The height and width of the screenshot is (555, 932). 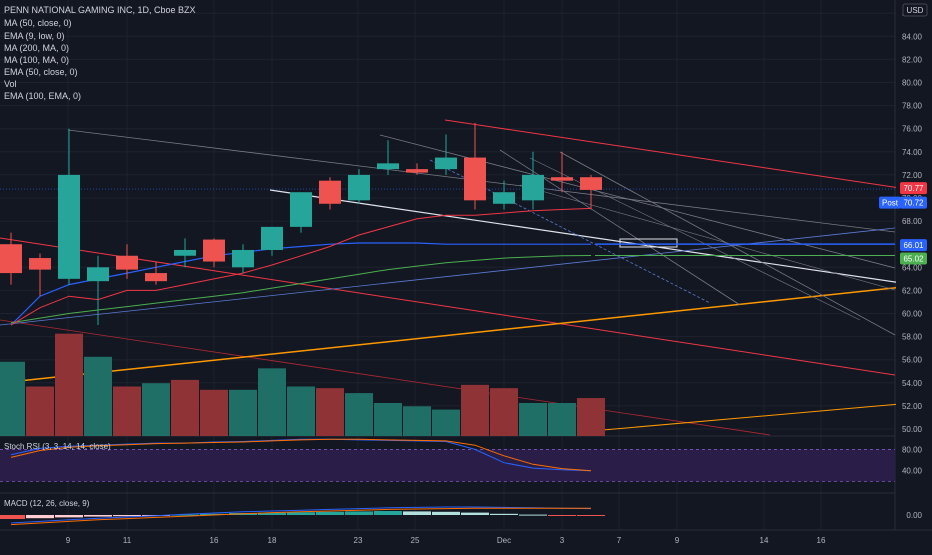 I want to click on price-tick-label: 74.00, so click(x=912, y=152).